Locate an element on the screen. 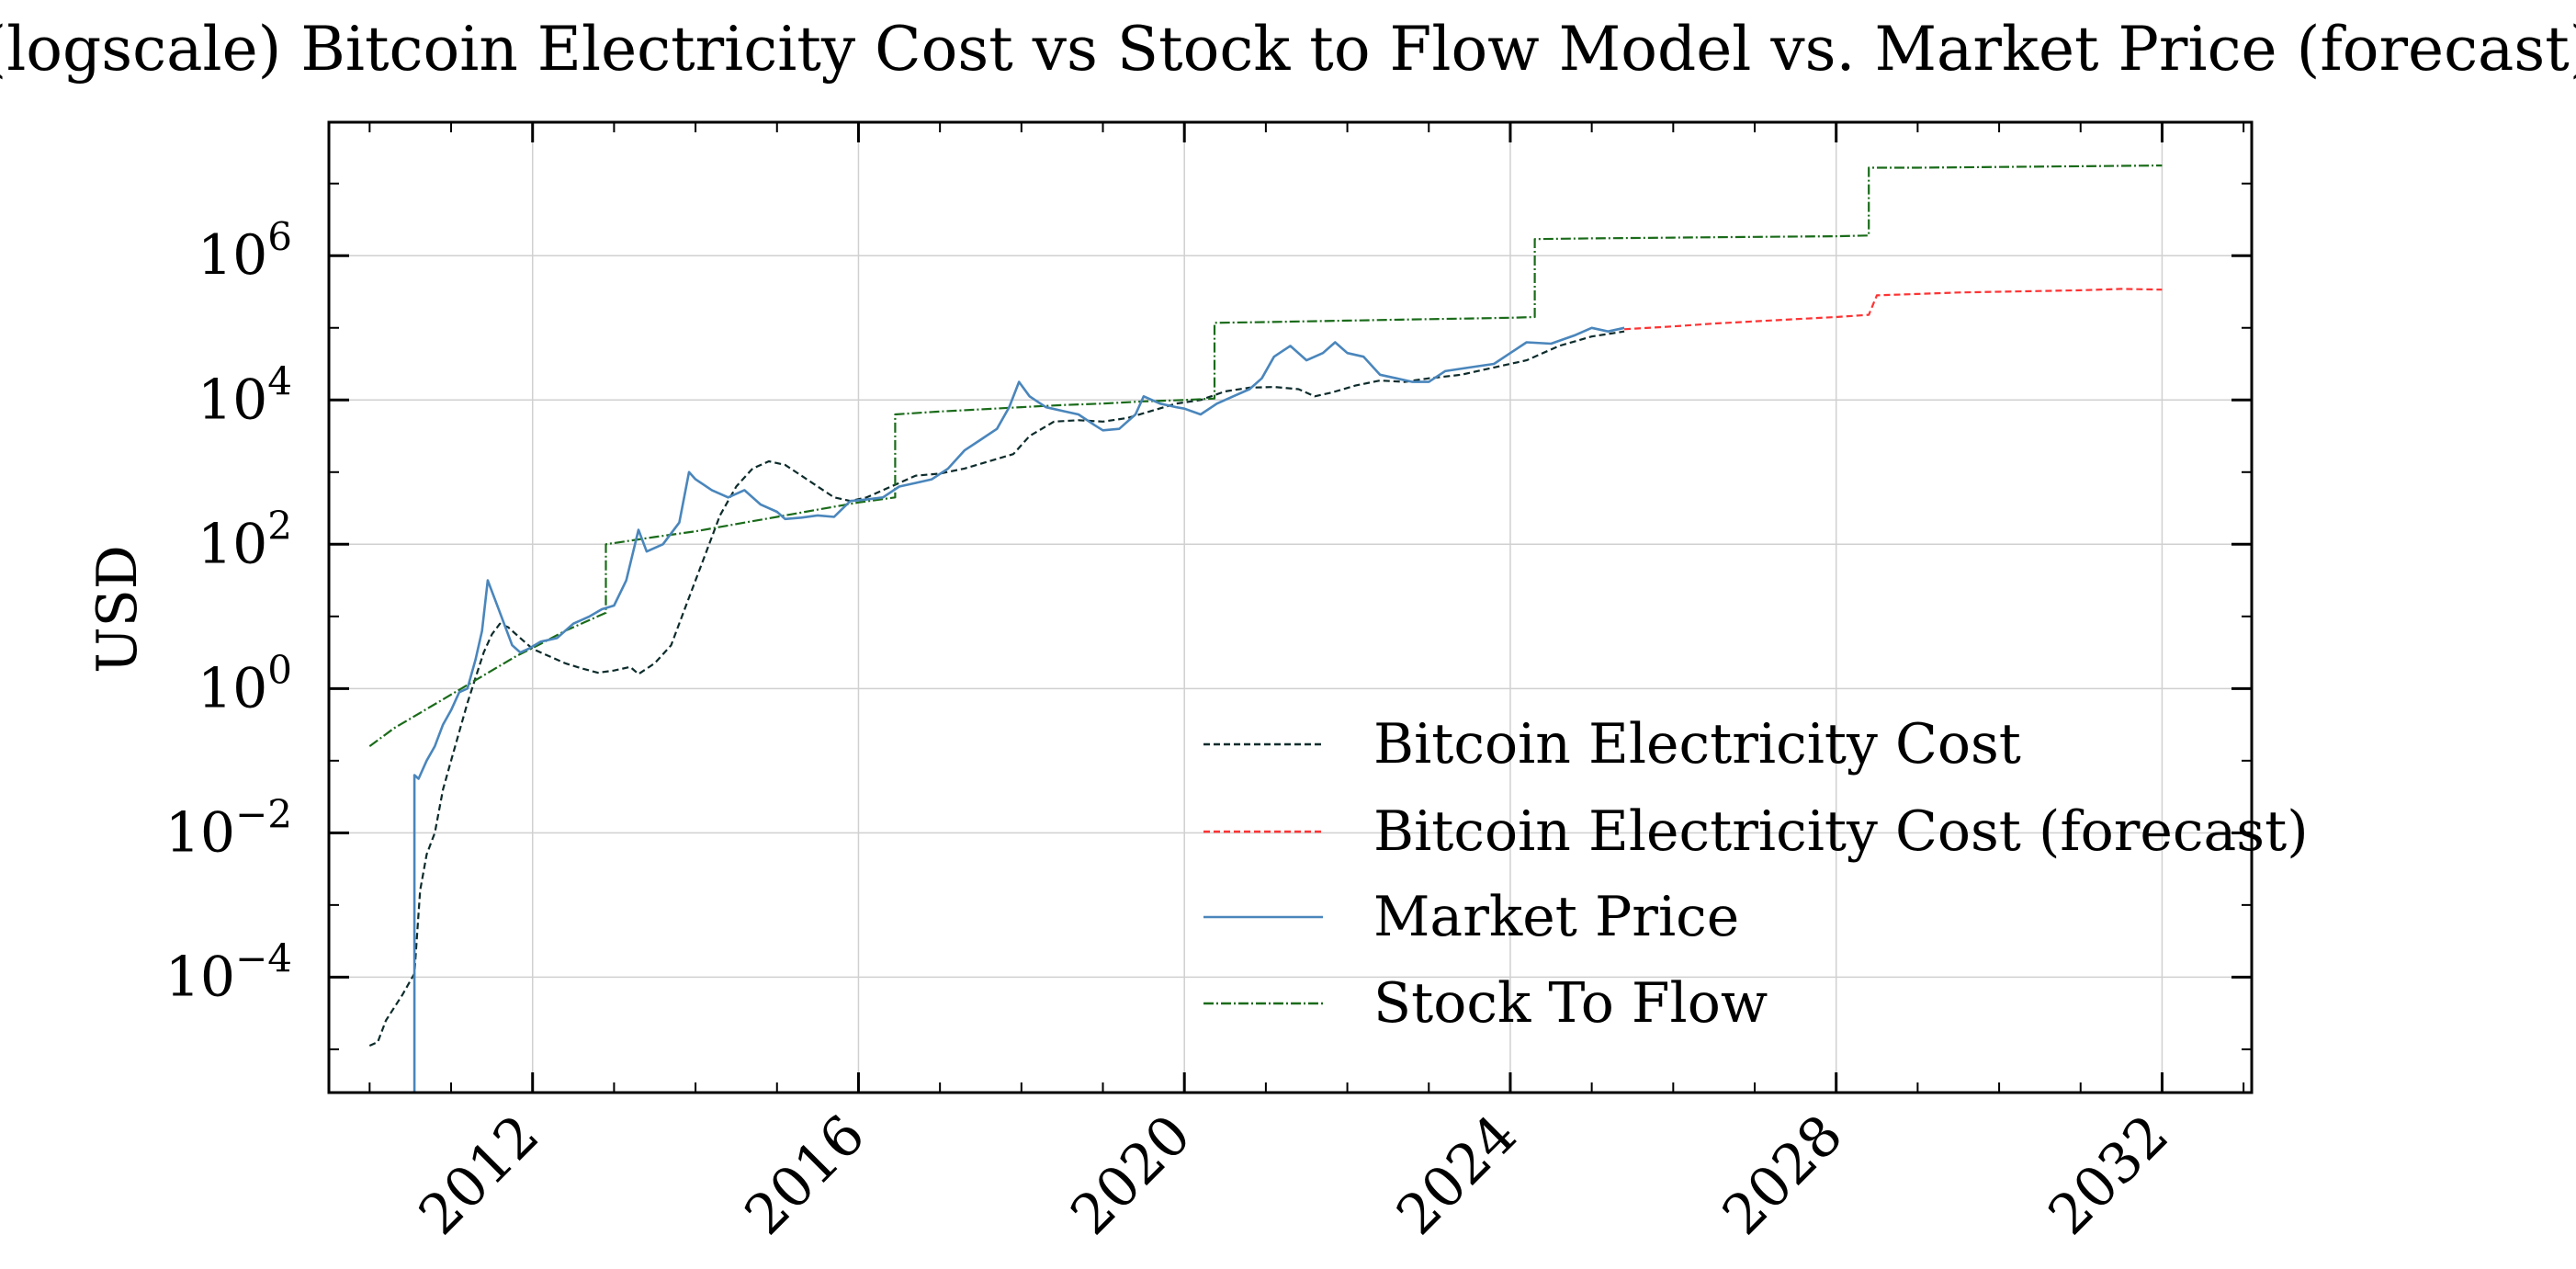 Image resolution: width=2576 pixels, height=1269 pixels. x-tick-label: 2024 is located at coordinates (1456, 1175).